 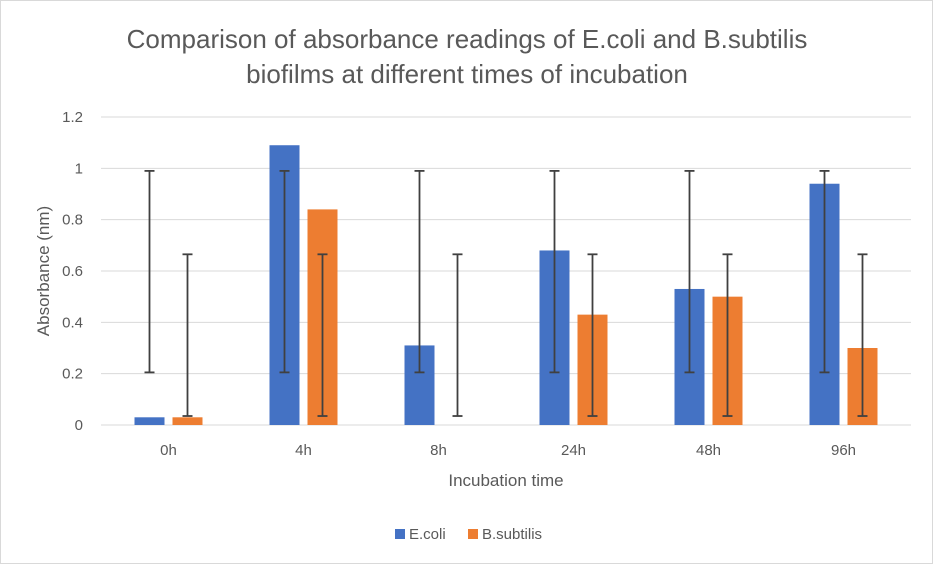 What do you see at coordinates (505, 480) in the screenshot?
I see `x-axis-title: Incubation time` at bounding box center [505, 480].